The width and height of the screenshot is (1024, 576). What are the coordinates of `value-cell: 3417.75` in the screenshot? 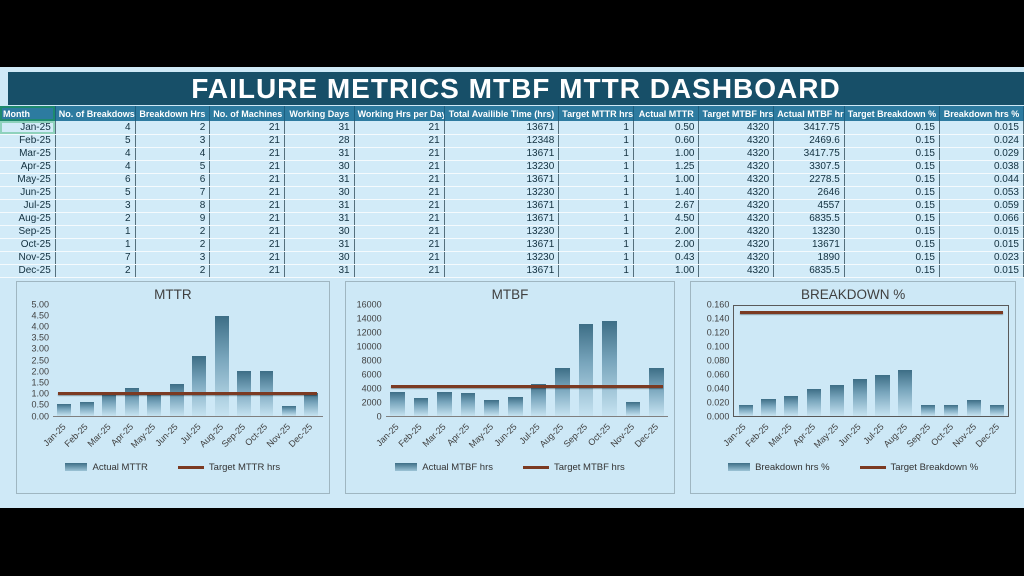 It's located at (809, 128).